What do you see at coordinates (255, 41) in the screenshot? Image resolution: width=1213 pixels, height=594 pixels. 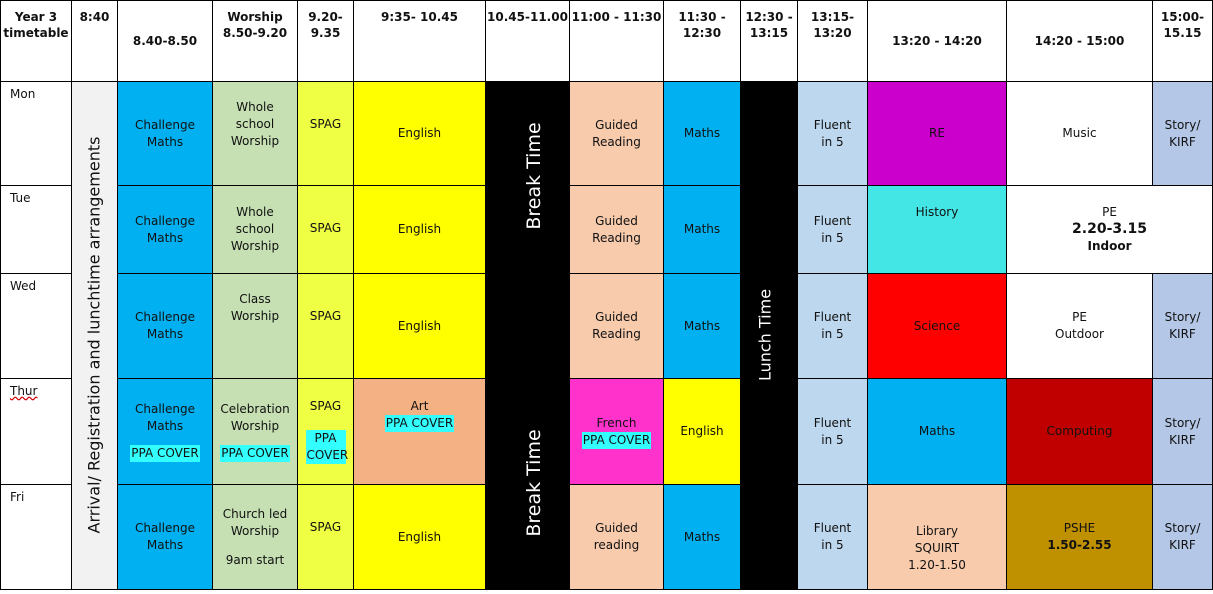 I see `header-worship: Worship 8.50-9.20` at bounding box center [255, 41].